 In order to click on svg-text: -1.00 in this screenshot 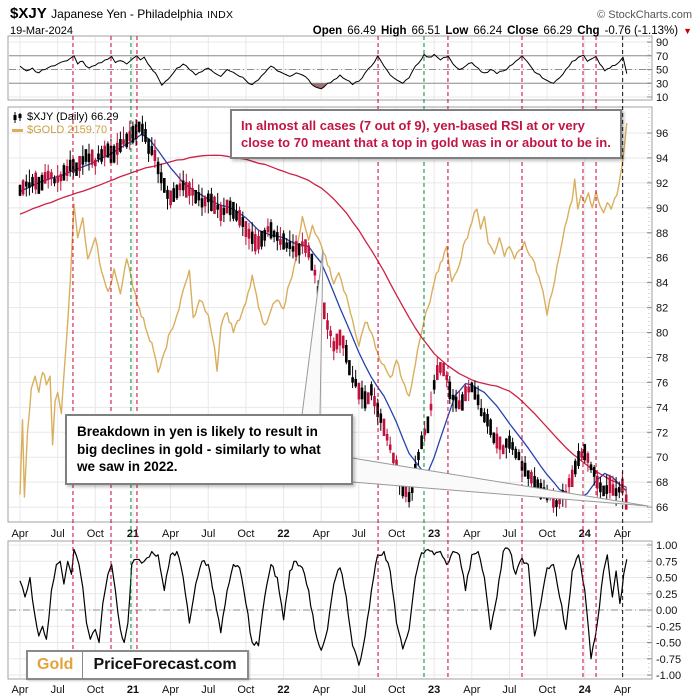, I will do `click(668, 676)`.